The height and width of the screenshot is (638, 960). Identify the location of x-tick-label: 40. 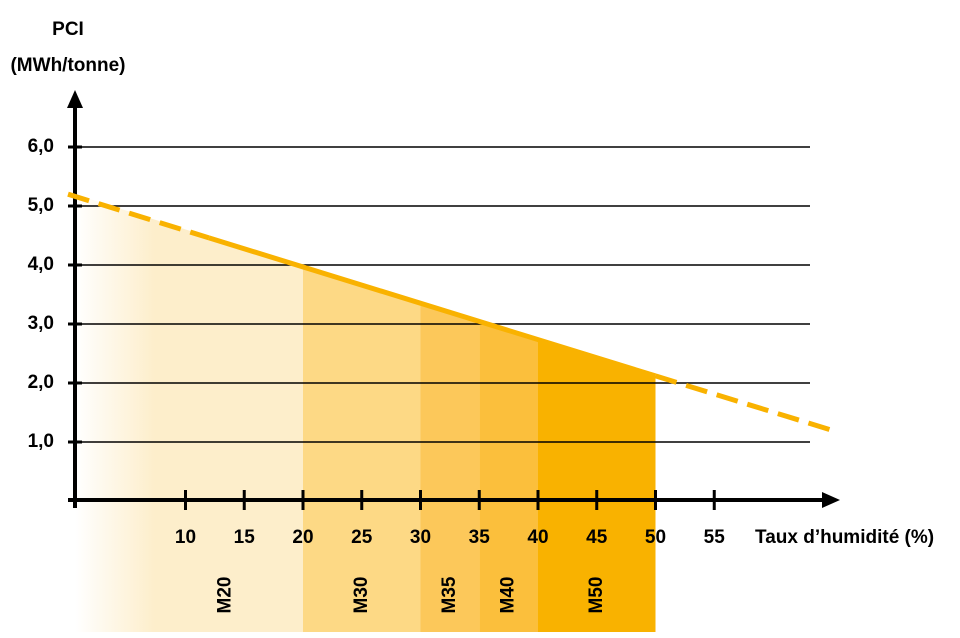
(537, 537).